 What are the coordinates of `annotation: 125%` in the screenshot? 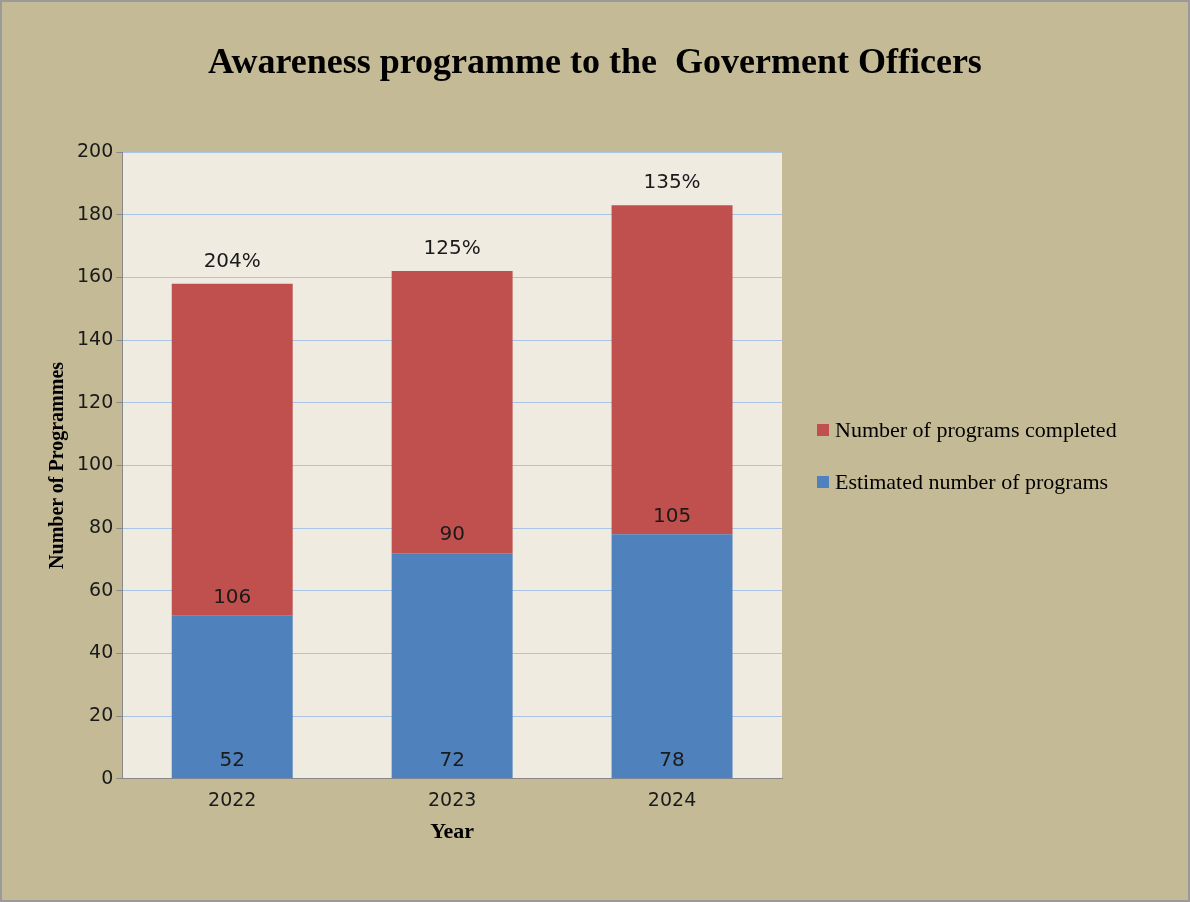 It's located at (452, 247).